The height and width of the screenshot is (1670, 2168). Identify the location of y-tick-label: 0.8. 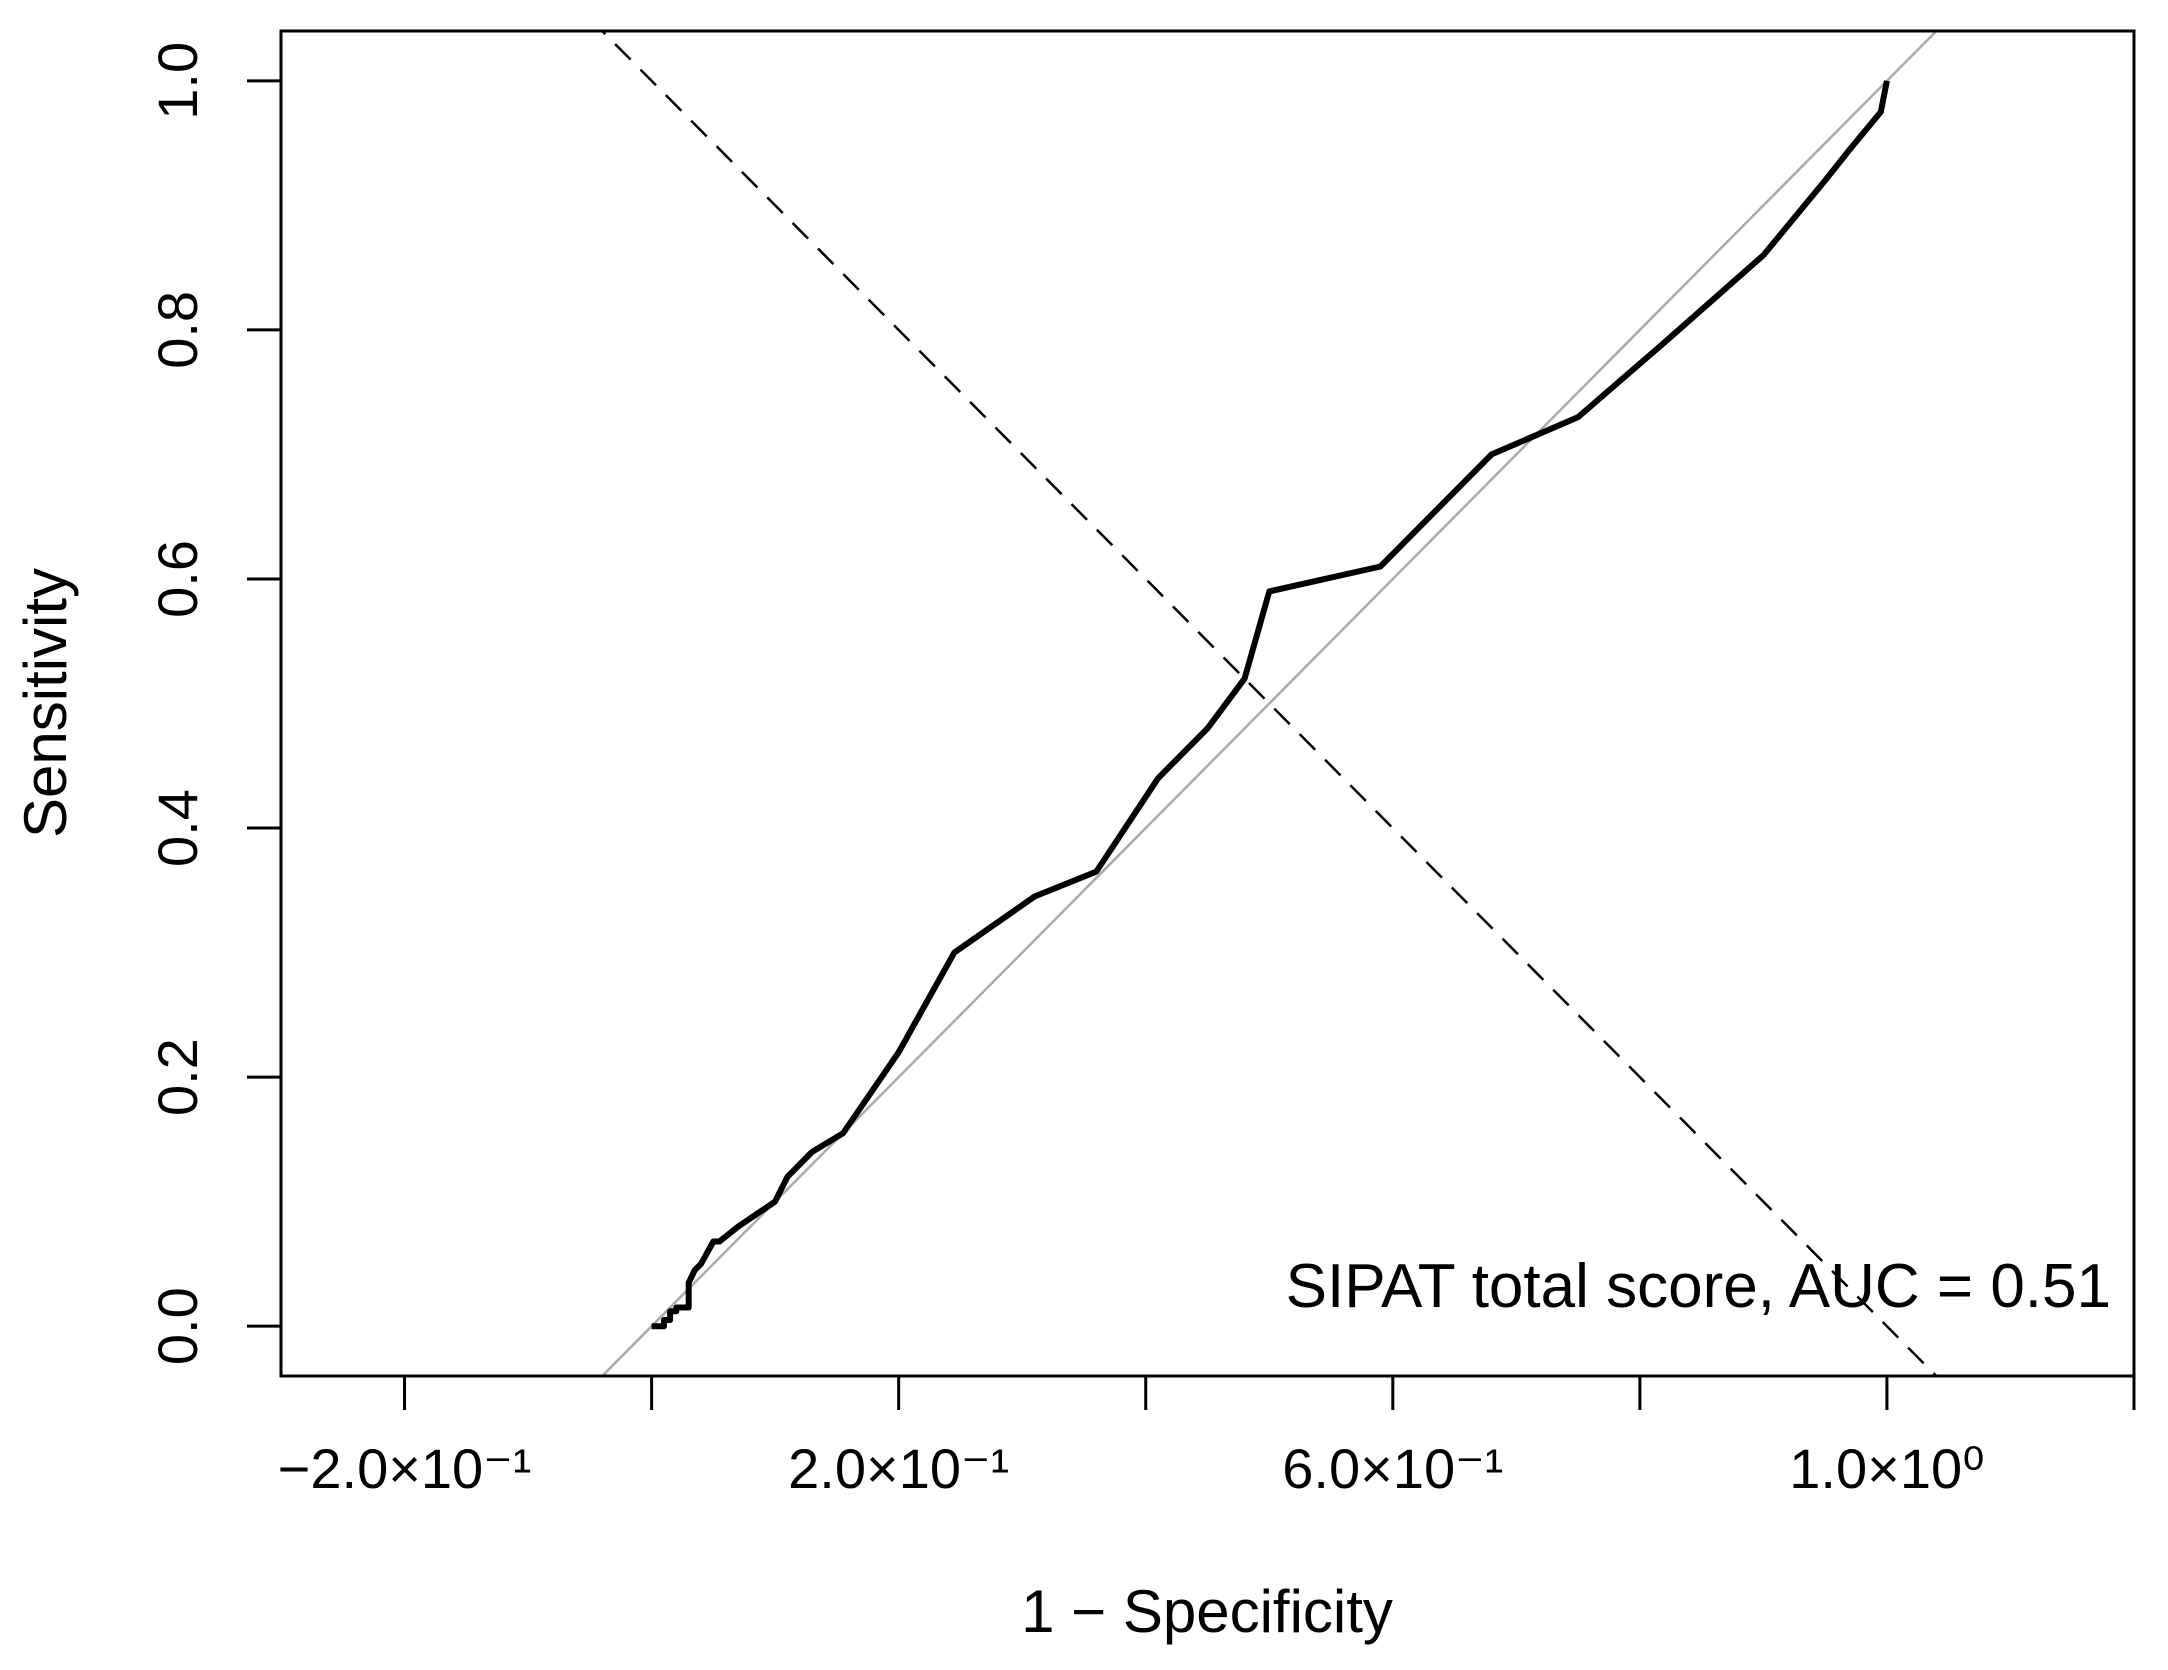
(177, 330).